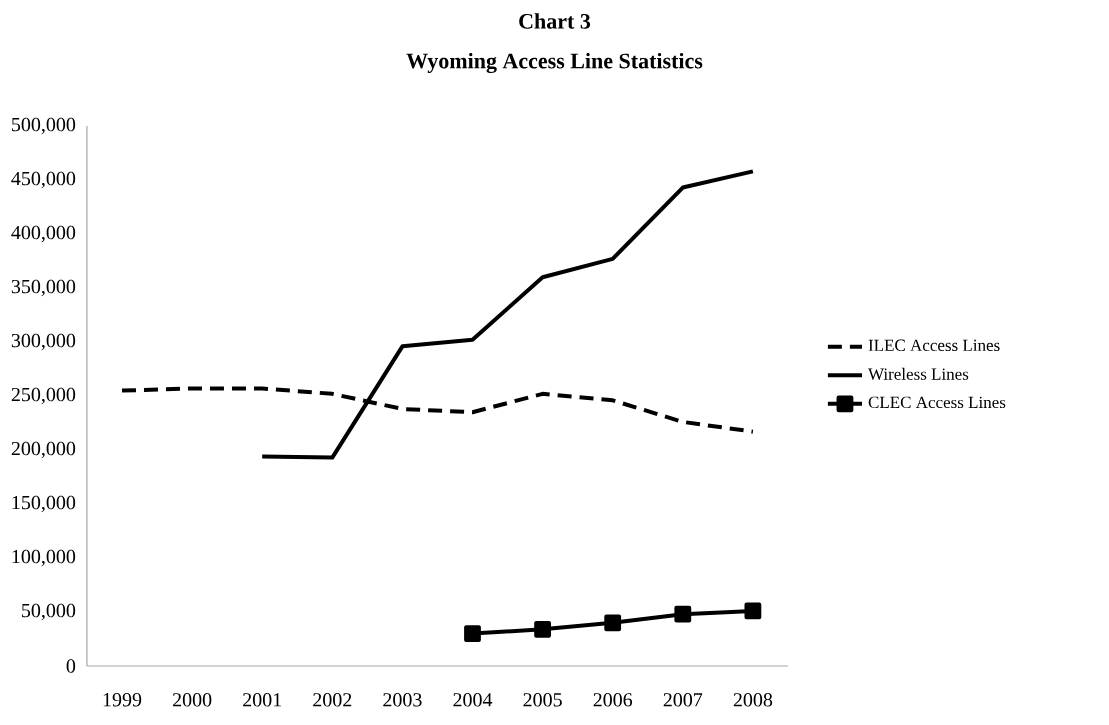 Image resolution: width=1109 pixels, height=725 pixels. Describe the element at coordinates (934, 345) in the screenshot. I see `legend-label: ILEC Access Lines` at that location.